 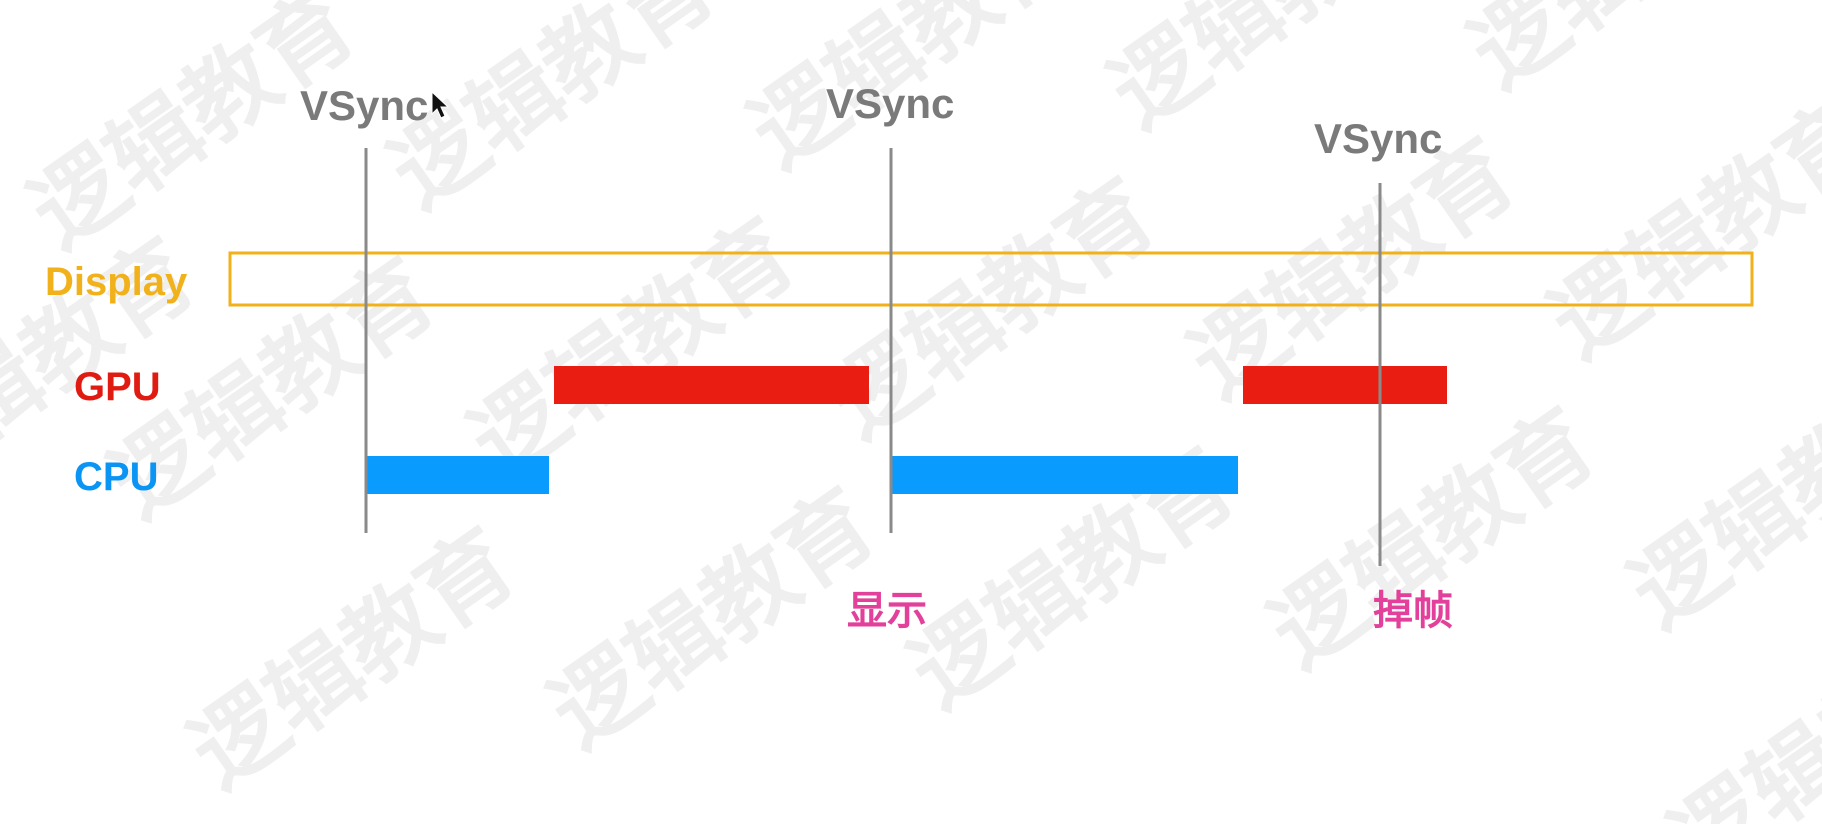 What do you see at coordinates (991, 279) in the screenshot?
I see `display-lane-box` at bounding box center [991, 279].